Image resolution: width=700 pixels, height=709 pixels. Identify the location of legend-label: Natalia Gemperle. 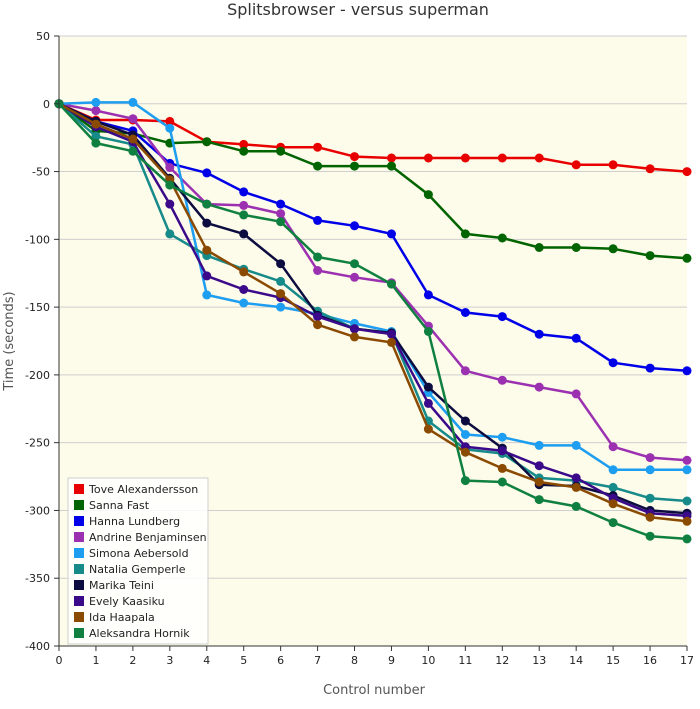
(137, 569).